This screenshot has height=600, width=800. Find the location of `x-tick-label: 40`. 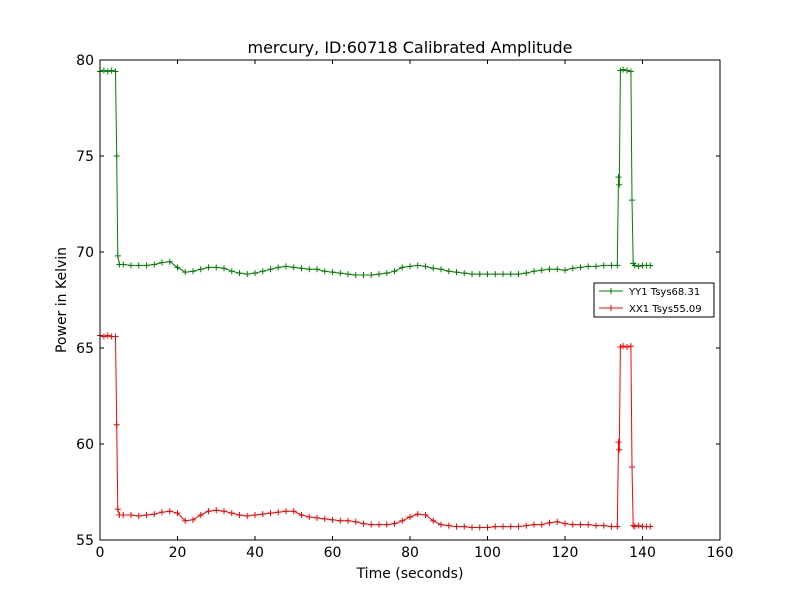

x-tick-label: 40 is located at coordinates (255, 553).